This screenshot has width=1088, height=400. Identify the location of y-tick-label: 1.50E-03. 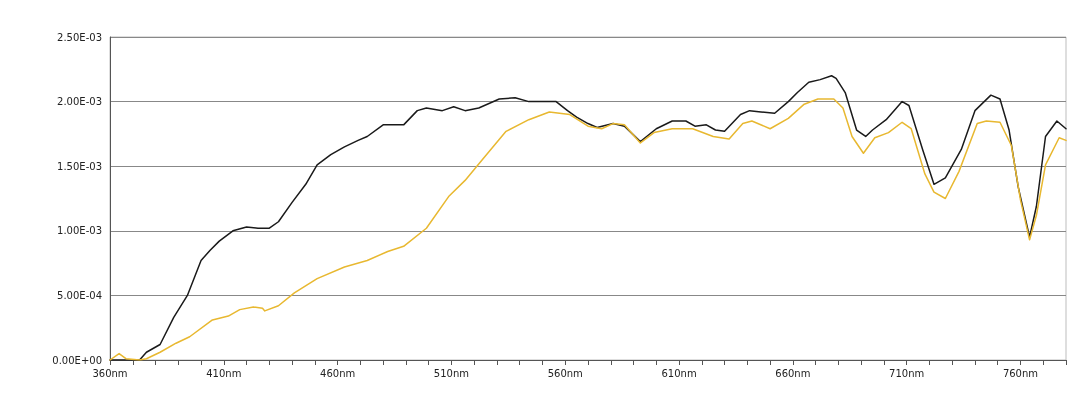
(79, 166).